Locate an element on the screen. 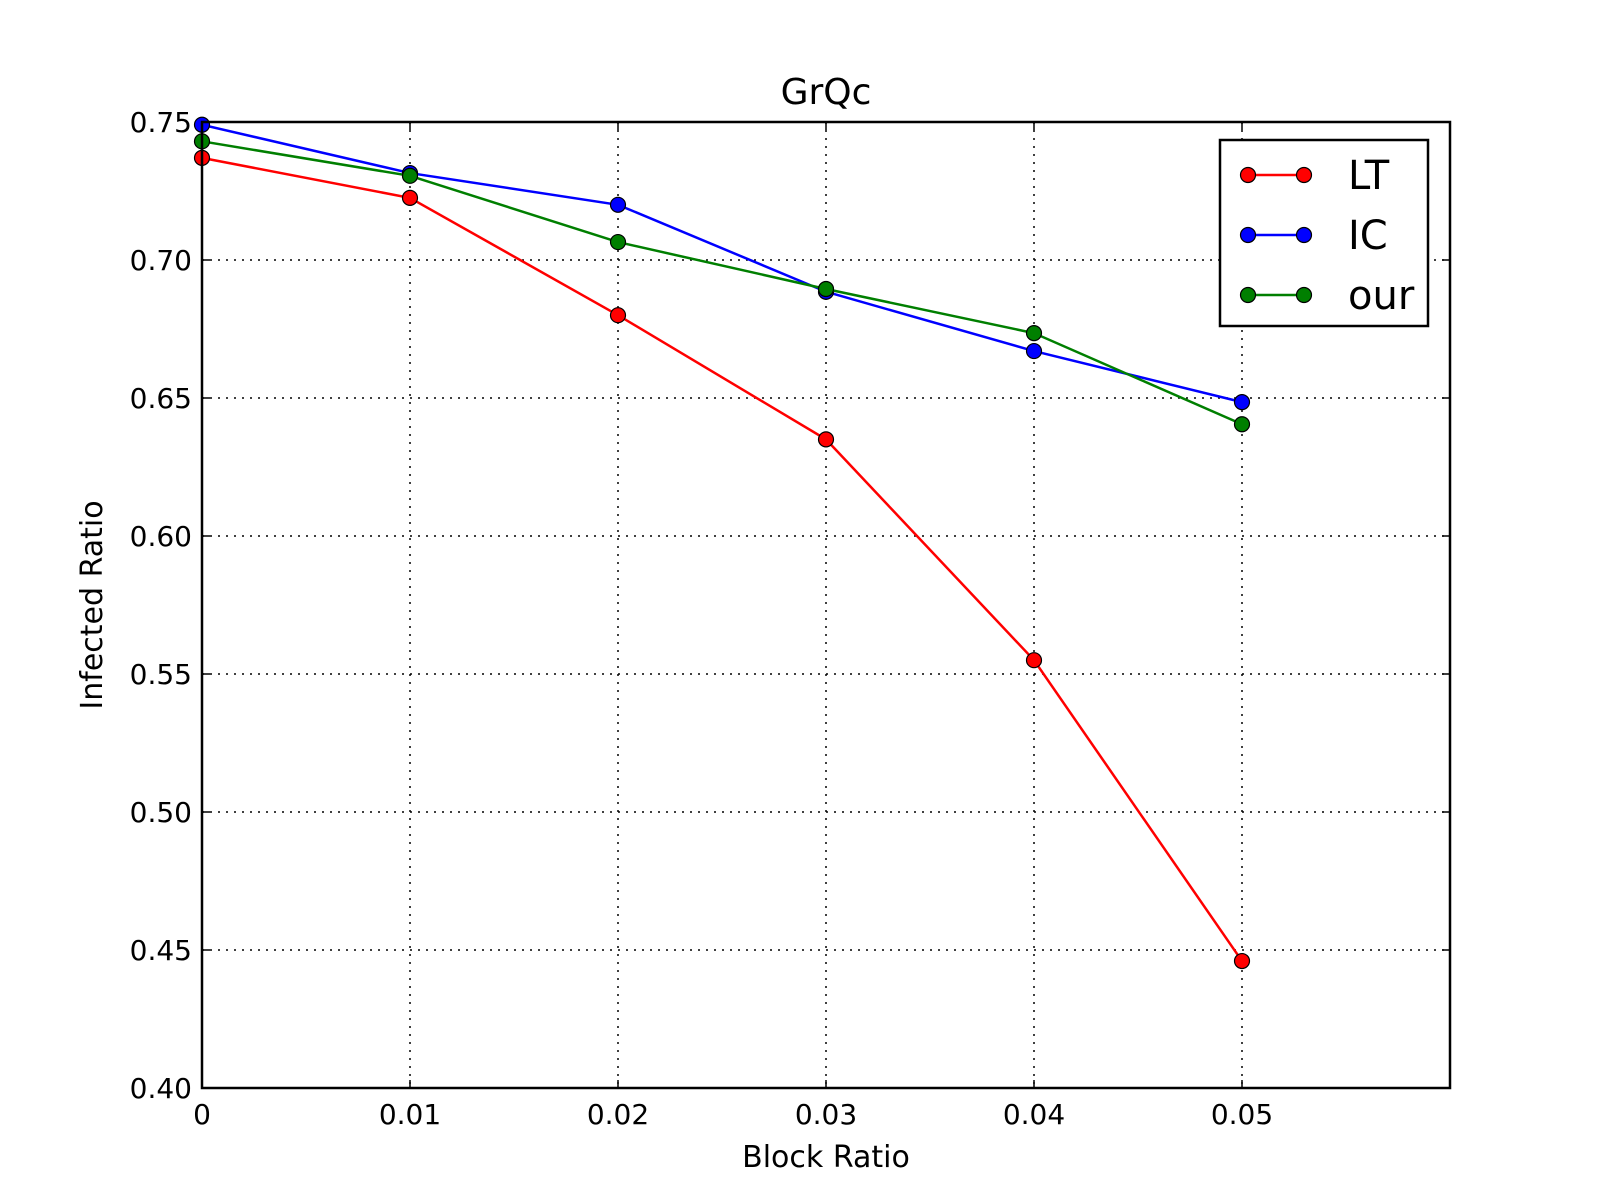 This screenshot has width=1600, height=1200. y-tick-label: 0.65 is located at coordinates (161, 398).